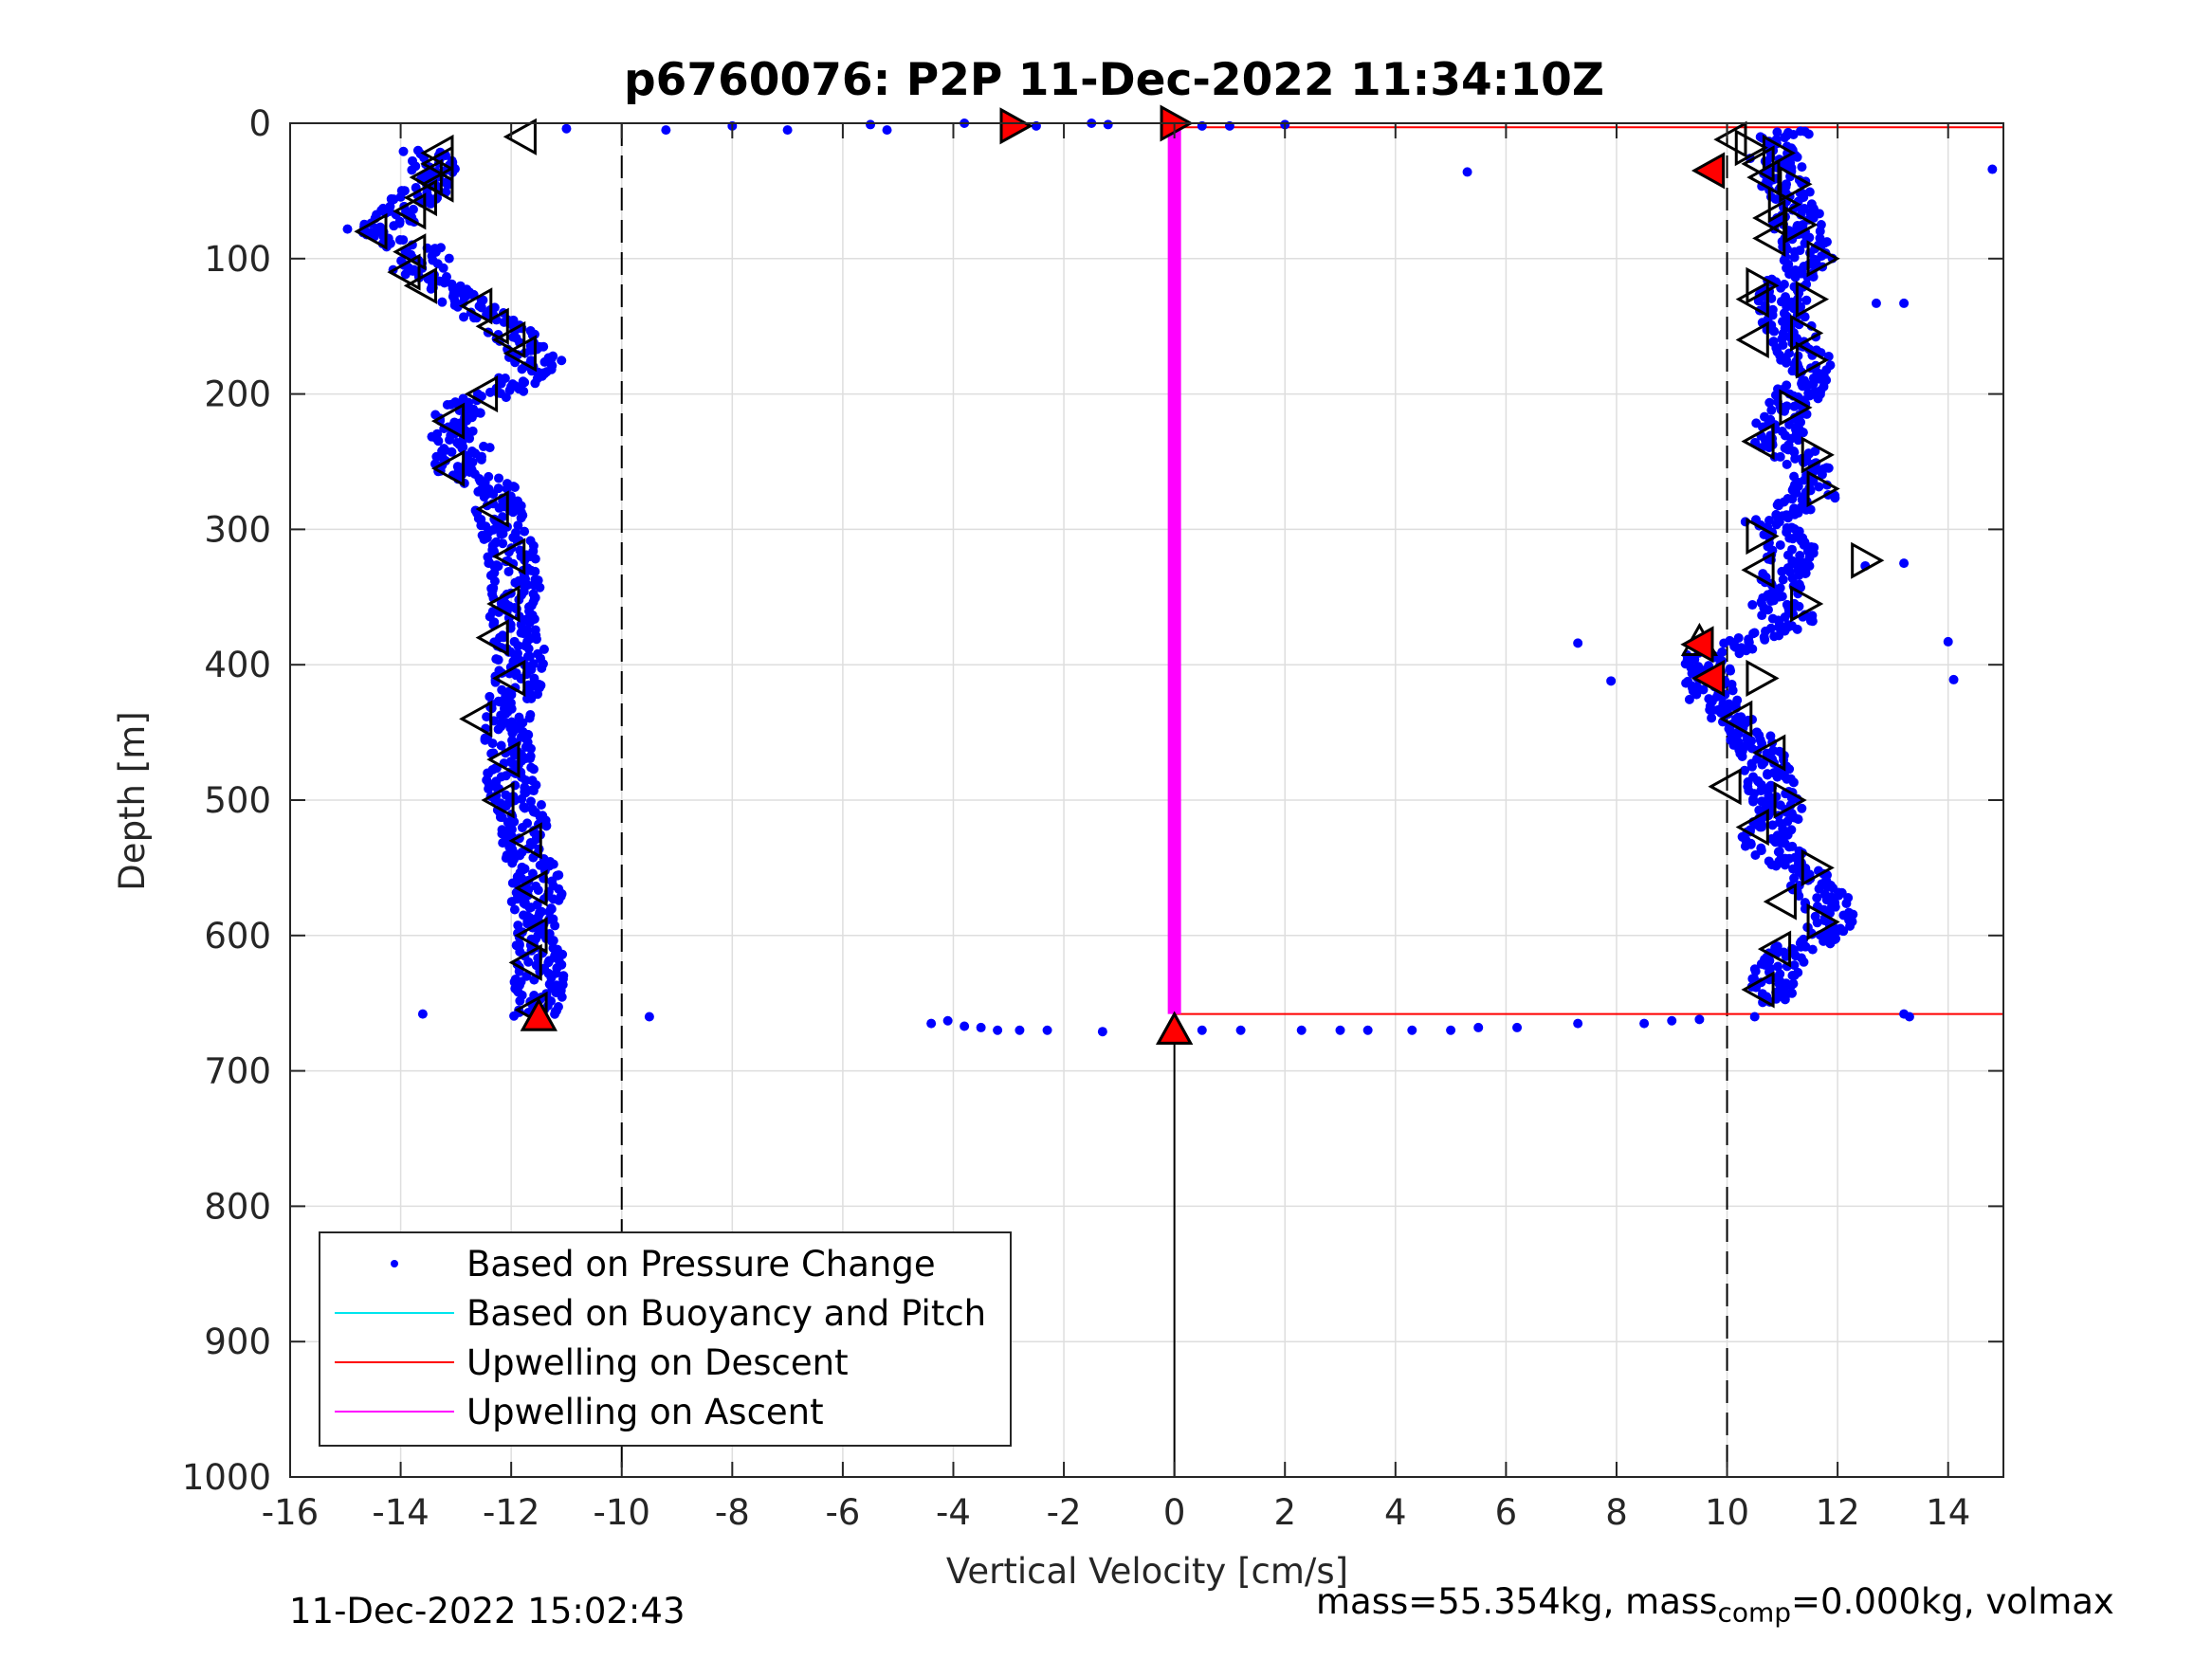 Image resolution: width=2212 pixels, height=1659 pixels. What do you see at coordinates (1952, 1601) in the screenshot?
I see `mass-text-rest: =0.000kg, volmax` at bounding box center [1952, 1601].